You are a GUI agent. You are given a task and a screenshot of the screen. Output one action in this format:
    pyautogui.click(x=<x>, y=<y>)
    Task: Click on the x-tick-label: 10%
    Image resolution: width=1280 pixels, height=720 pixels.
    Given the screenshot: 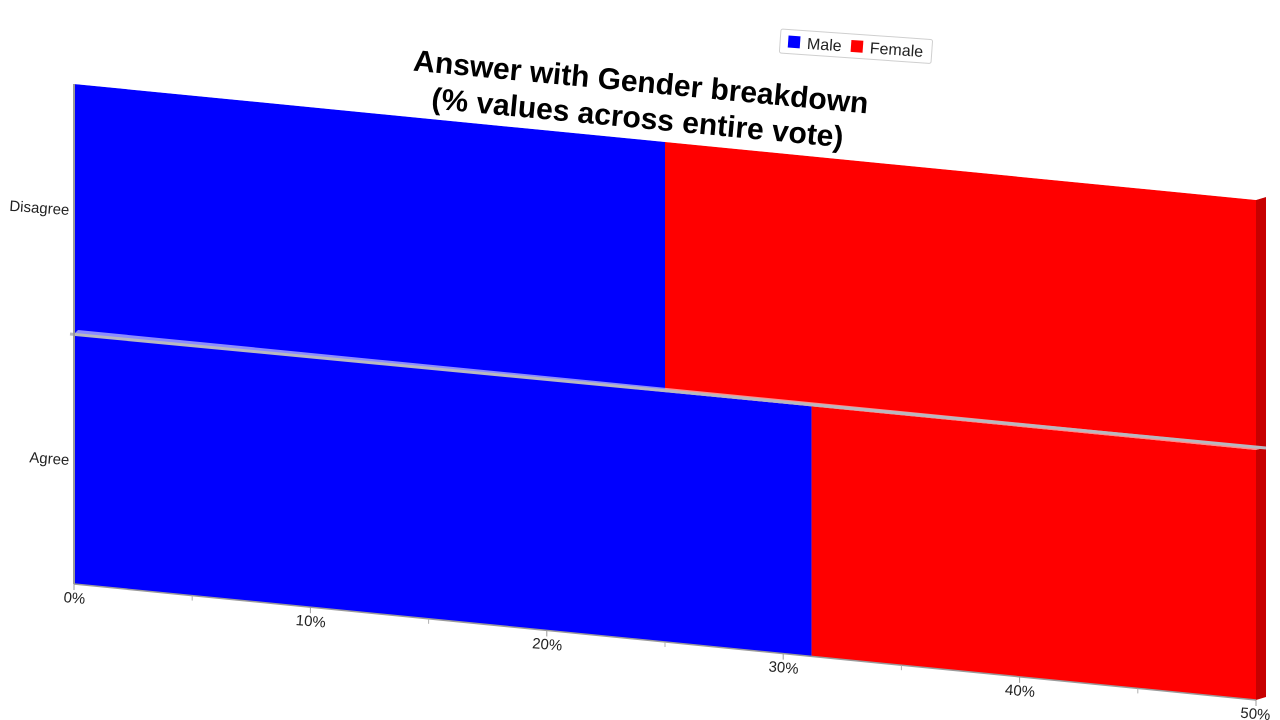 What is the action you would take?
    pyautogui.click(x=310, y=621)
    